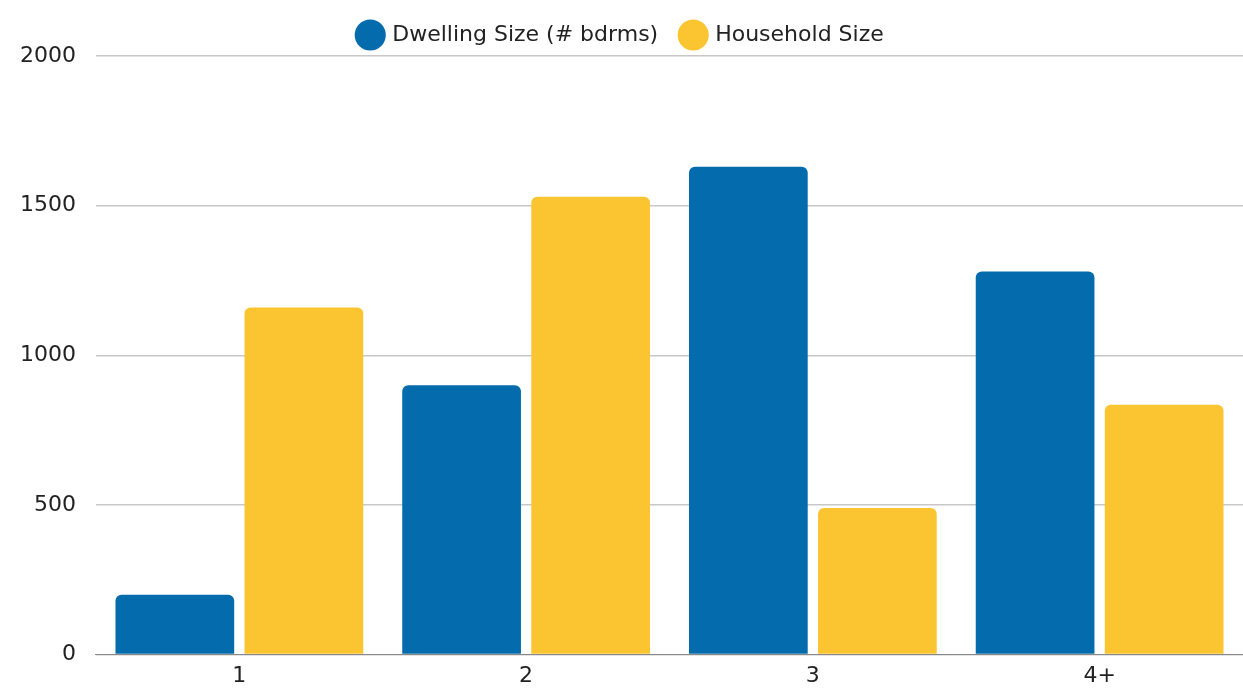  I want to click on x-tick-label: 4+, so click(1099, 674).